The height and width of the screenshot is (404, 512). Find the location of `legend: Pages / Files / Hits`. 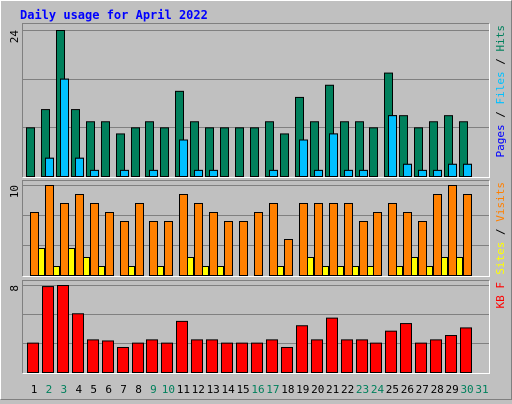

legend: Pages / Files / Hits is located at coordinates (500, 91).